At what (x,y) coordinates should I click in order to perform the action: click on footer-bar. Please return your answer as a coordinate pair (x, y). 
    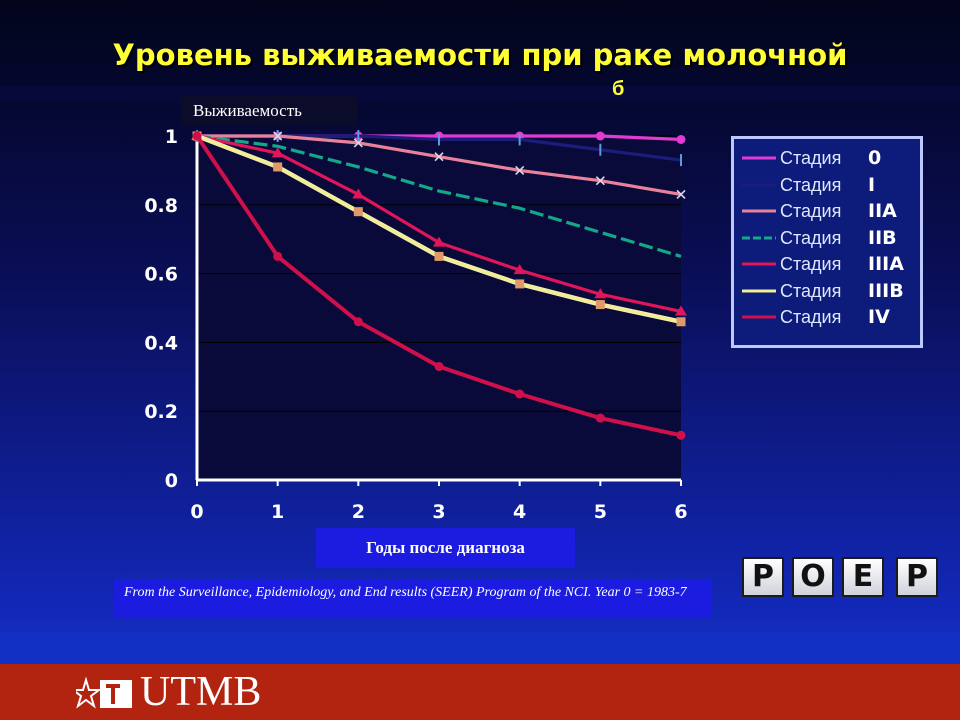
    Looking at the image, I should click on (480, 692).